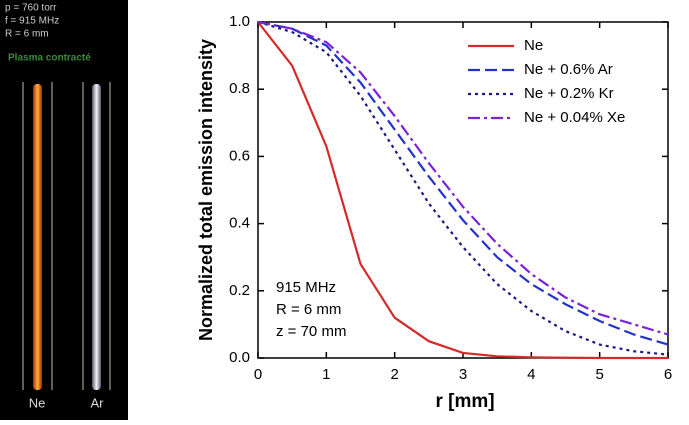  What do you see at coordinates (569, 93) in the screenshot?
I see `legend-label: Ne + 0.2% Kr` at bounding box center [569, 93].